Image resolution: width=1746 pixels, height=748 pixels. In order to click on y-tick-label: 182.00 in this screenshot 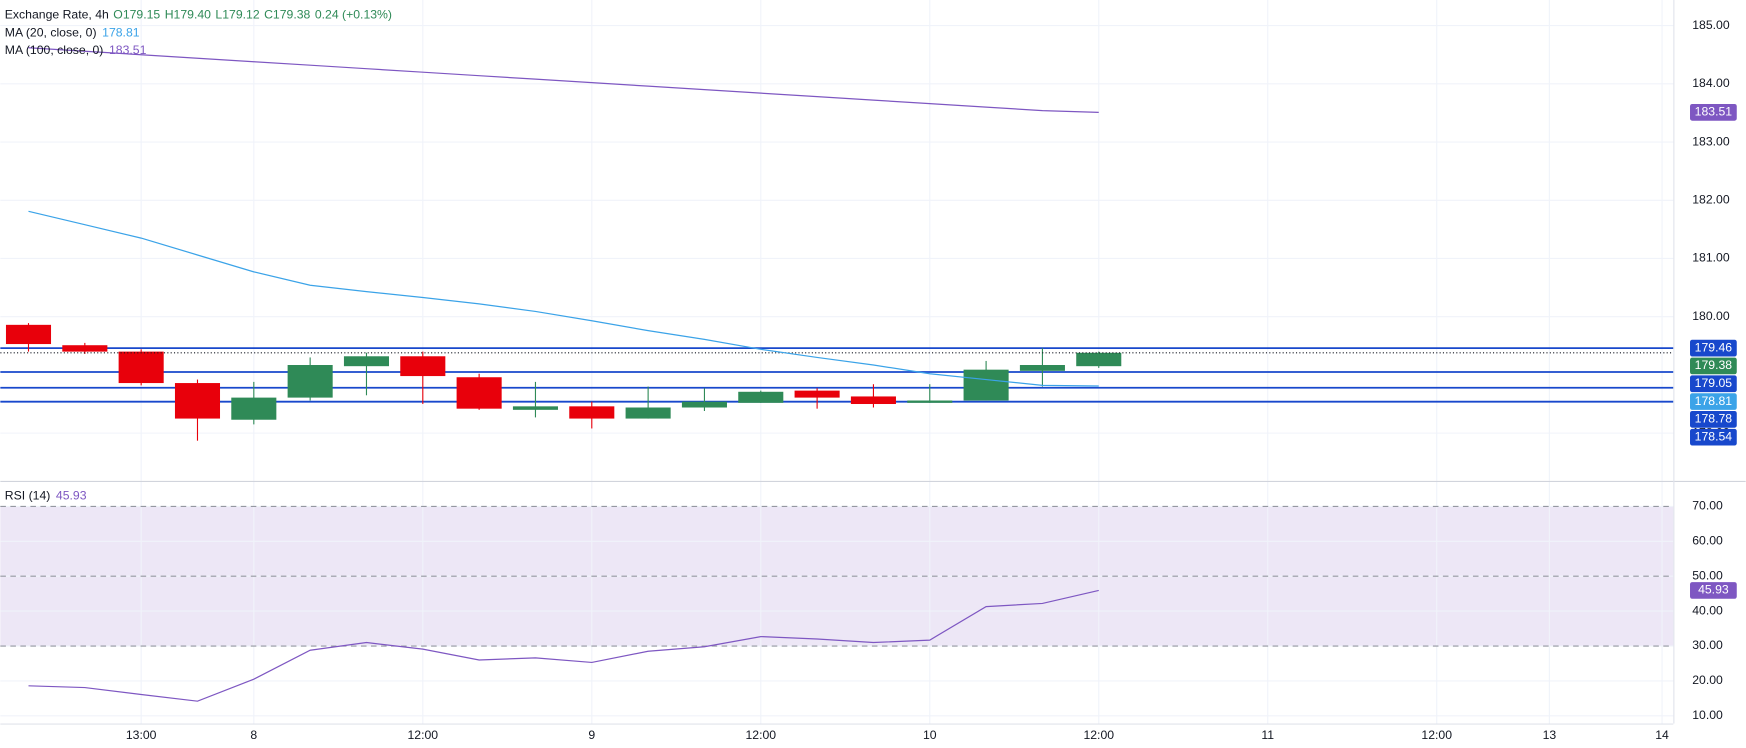, I will do `click(1711, 199)`.